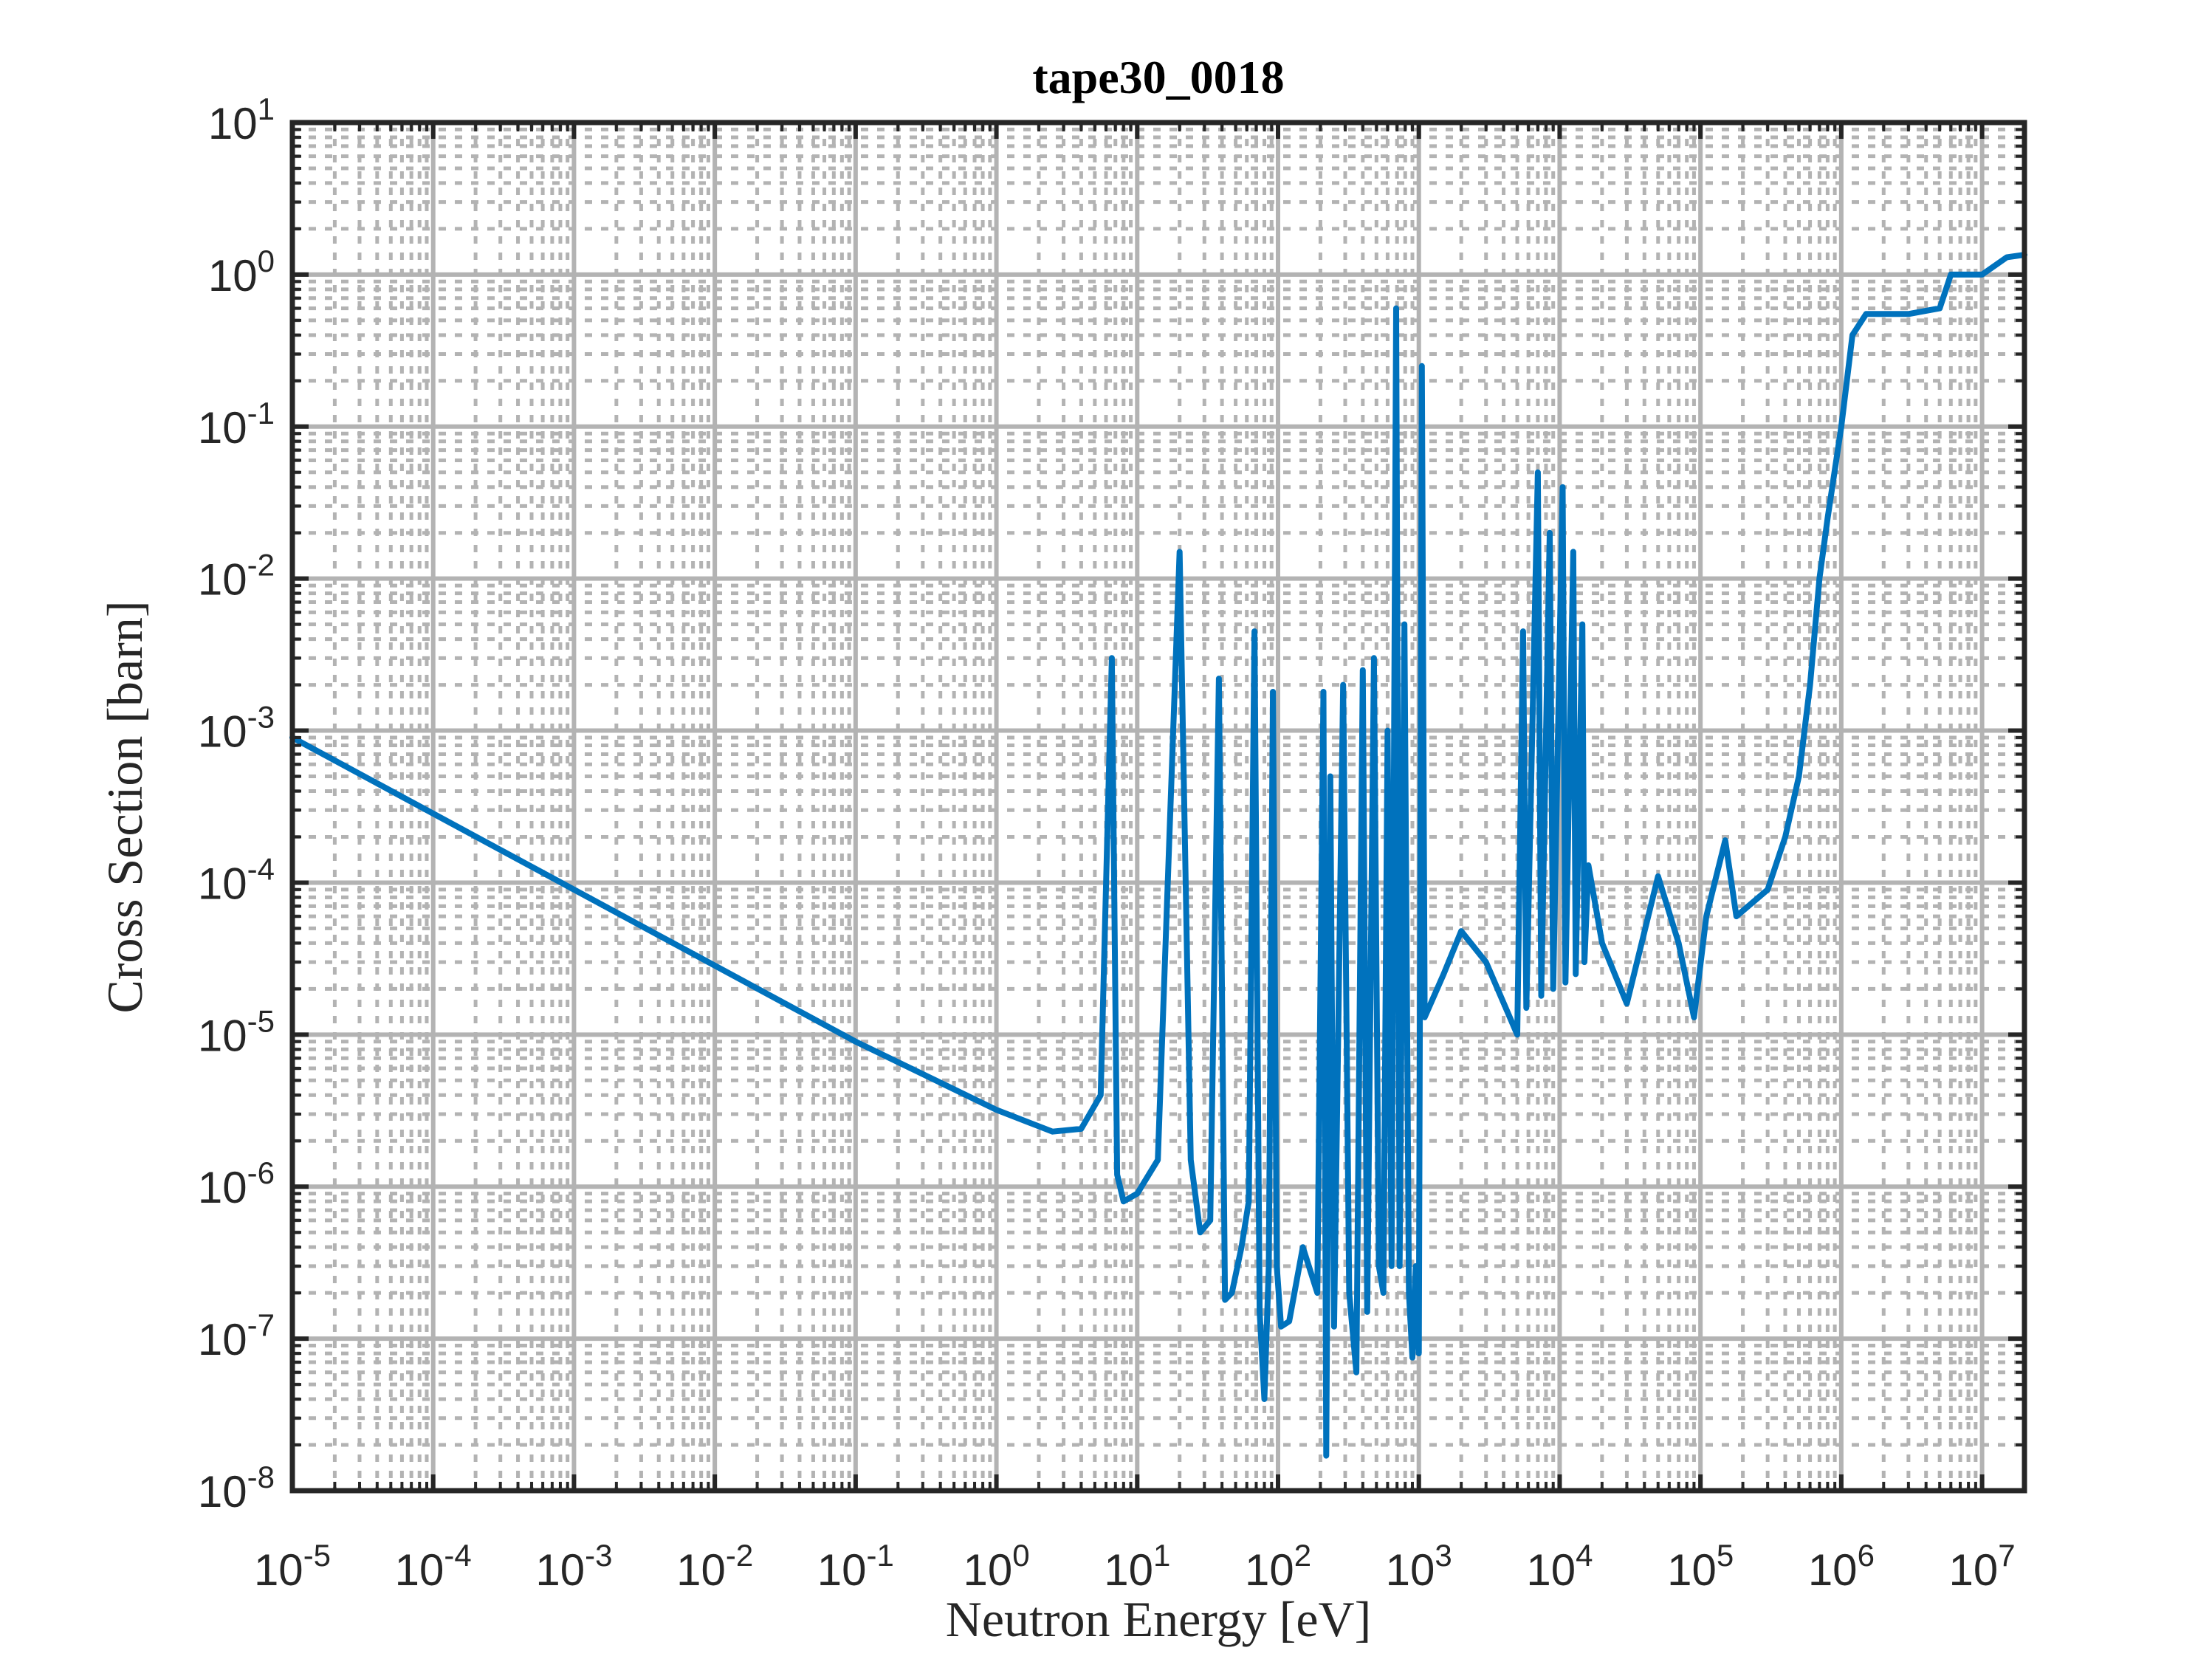 The height and width of the screenshot is (1659, 2212). Describe the element at coordinates (1982, 1566) in the screenshot. I see `x-tick-label: 10⁷` at that location.